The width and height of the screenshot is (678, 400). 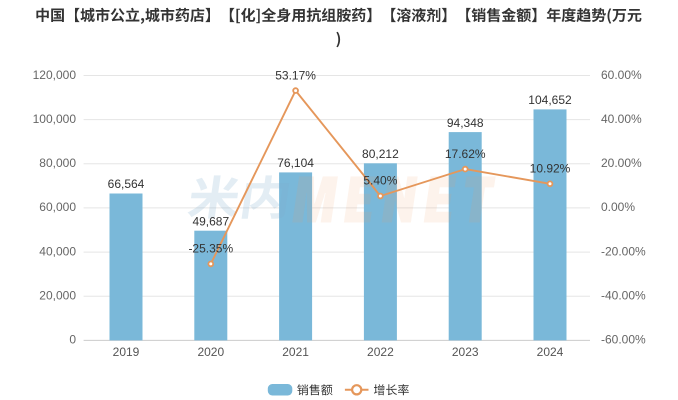 What do you see at coordinates (380, 181) in the screenshot?
I see `svg-text: 5.40%` at bounding box center [380, 181].